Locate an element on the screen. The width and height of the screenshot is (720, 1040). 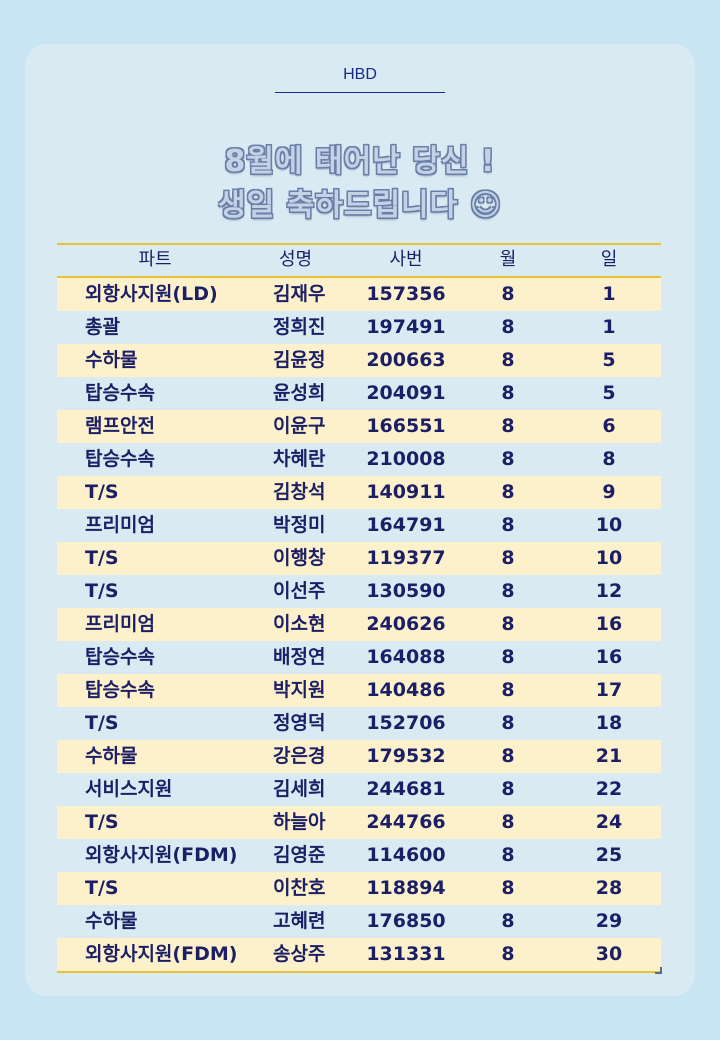
name-cell: 박정미 is located at coordinates (299, 525).